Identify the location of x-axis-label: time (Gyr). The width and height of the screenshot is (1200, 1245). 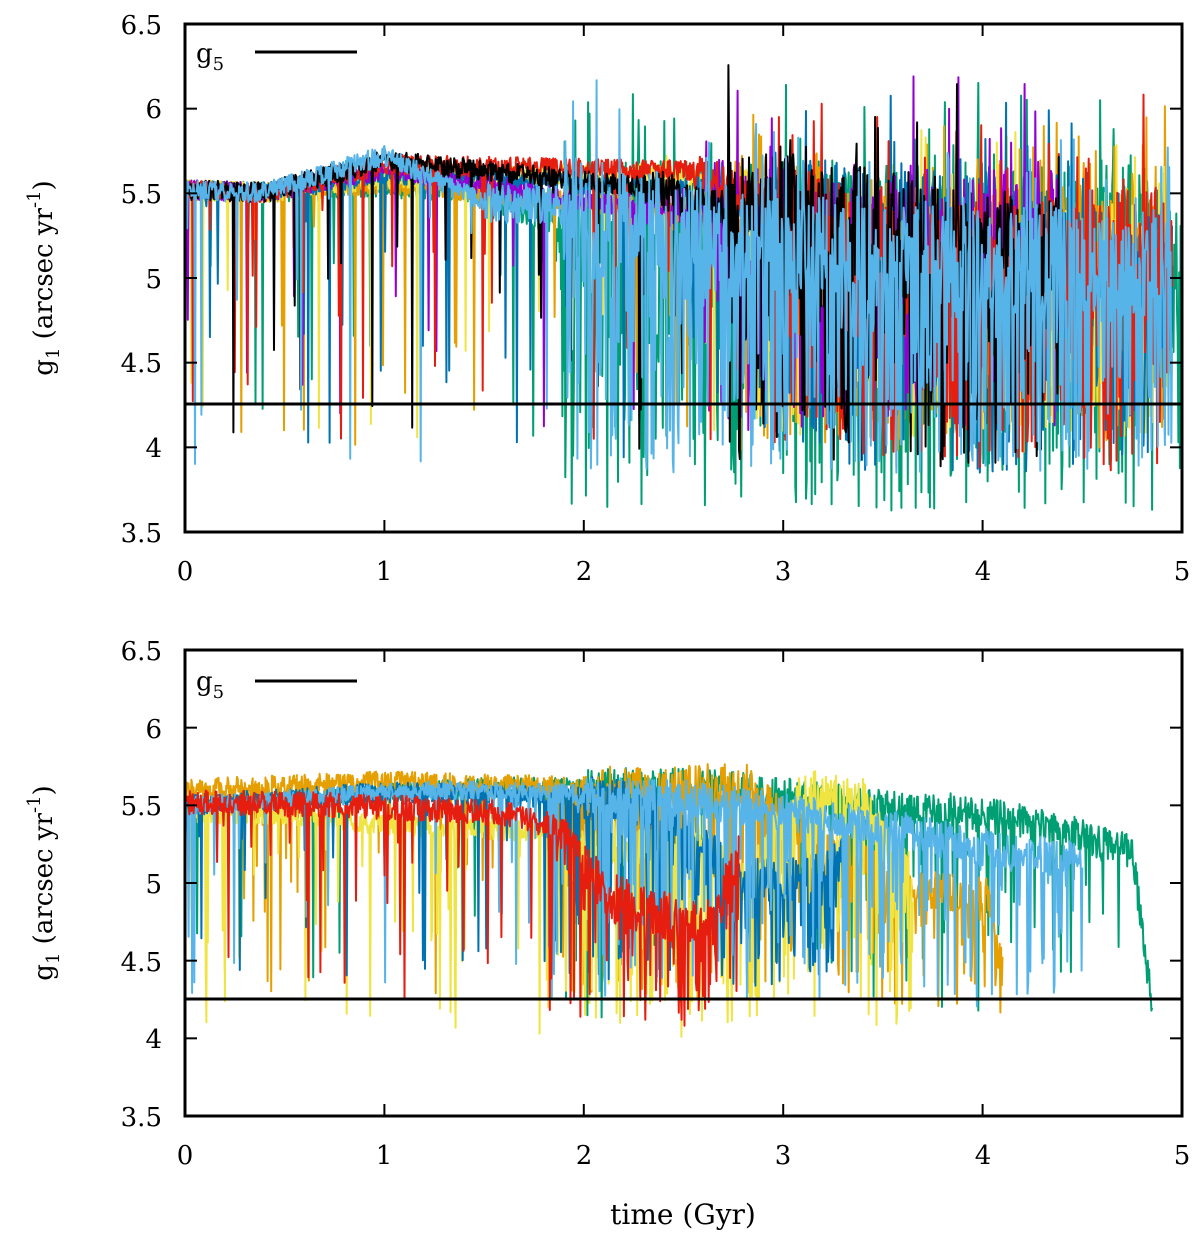
(683, 1214).